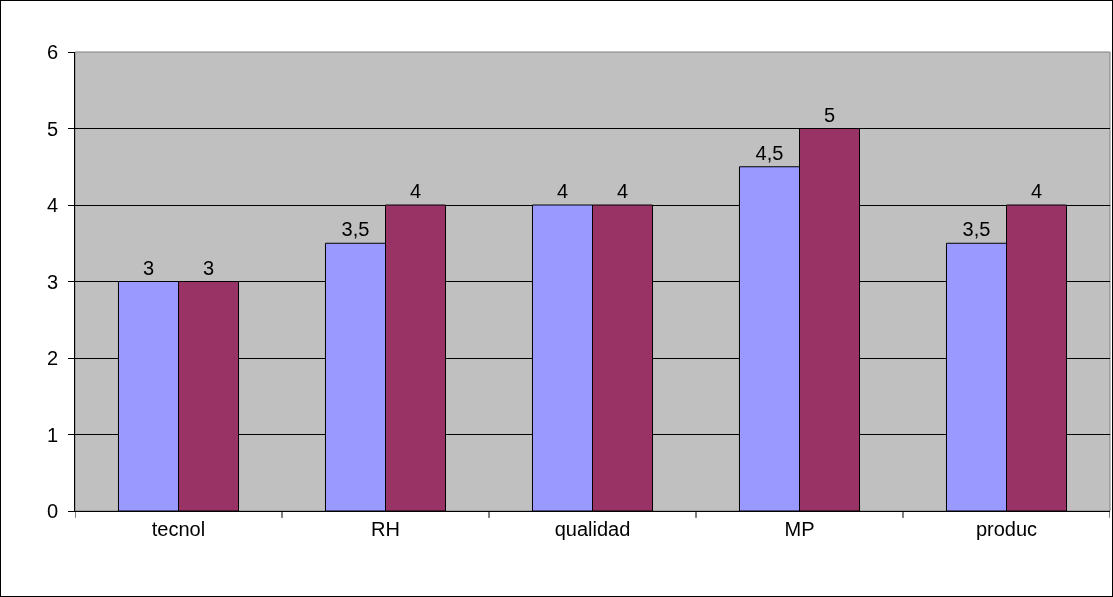 The image size is (1113, 597). I want to click on y-tick-label: 2, so click(52, 358).